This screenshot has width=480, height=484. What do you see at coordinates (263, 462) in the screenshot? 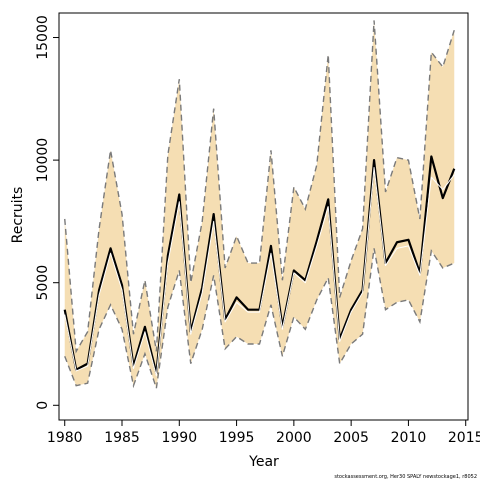
I see `x-axis-title: Year` at bounding box center [263, 462].